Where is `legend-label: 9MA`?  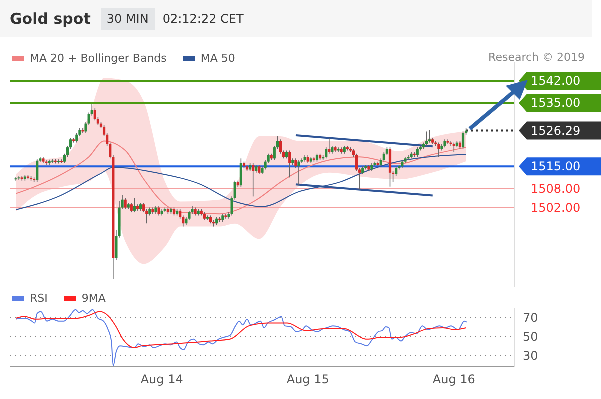 legend-label: 9MA is located at coordinates (93, 298).